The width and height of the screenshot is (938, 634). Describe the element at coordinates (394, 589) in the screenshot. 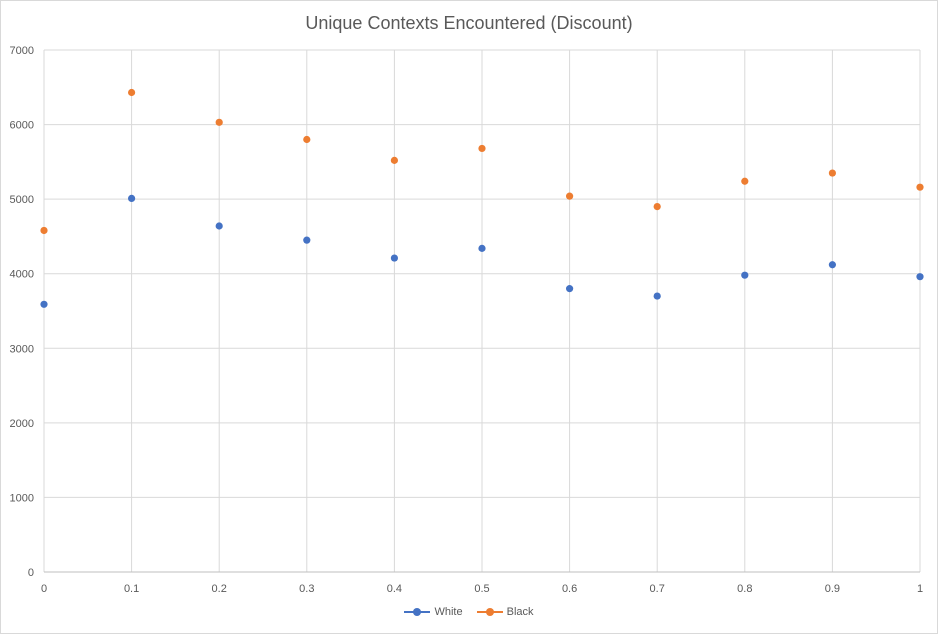

I see `x-tick-label: 0.4` at that location.